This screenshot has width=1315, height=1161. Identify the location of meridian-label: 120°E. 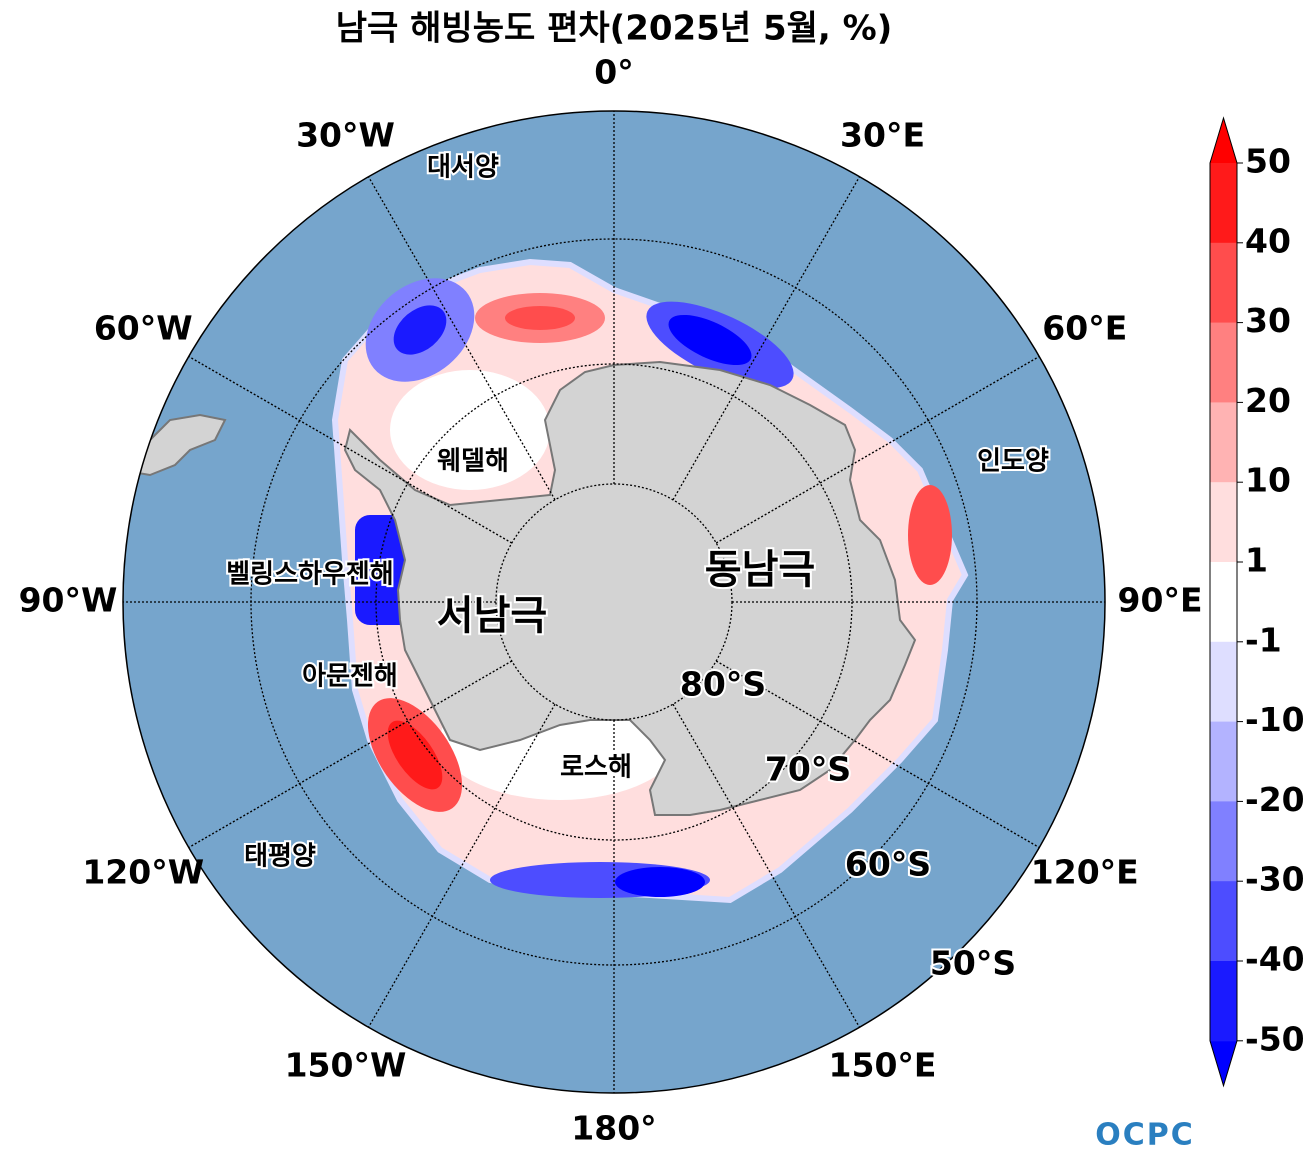
(1085, 871).